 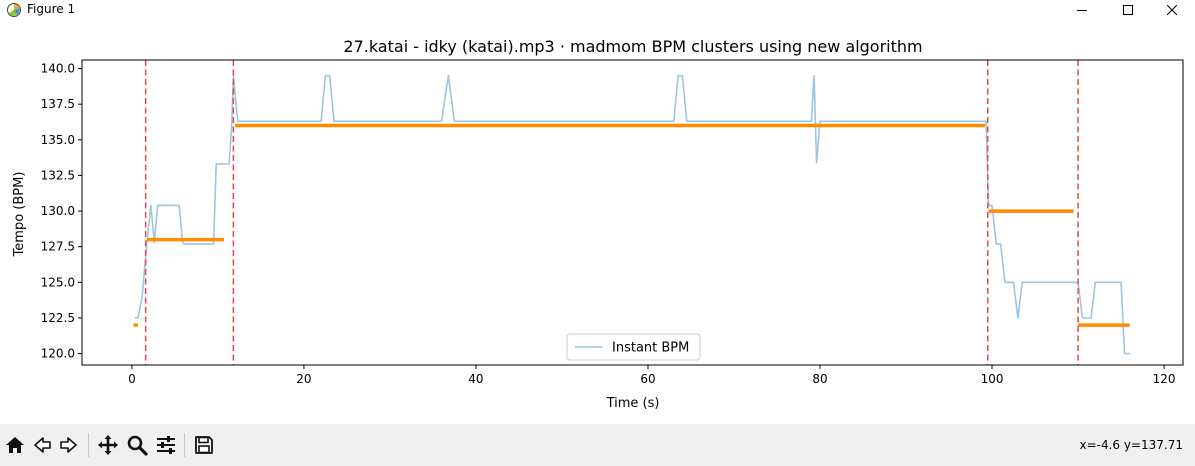 I want to click on zoom-icon, so click(x=137, y=445).